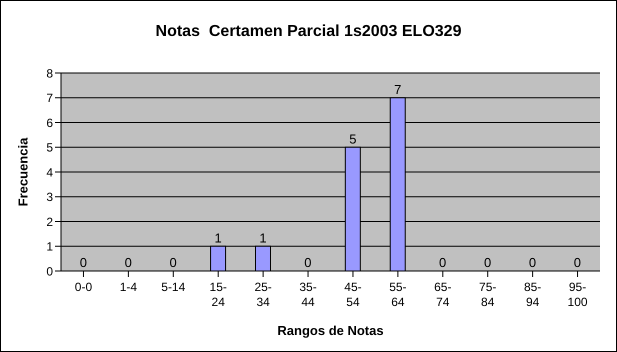 The height and width of the screenshot is (352, 617). I want to click on x-tick-label: 45-54, so click(353, 294).